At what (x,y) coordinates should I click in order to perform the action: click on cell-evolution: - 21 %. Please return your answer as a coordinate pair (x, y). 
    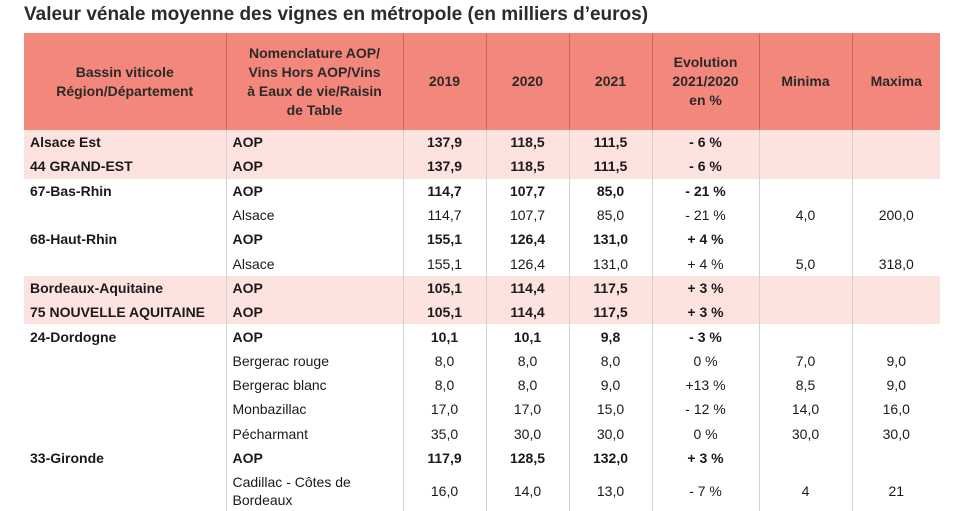
    Looking at the image, I should click on (705, 215).